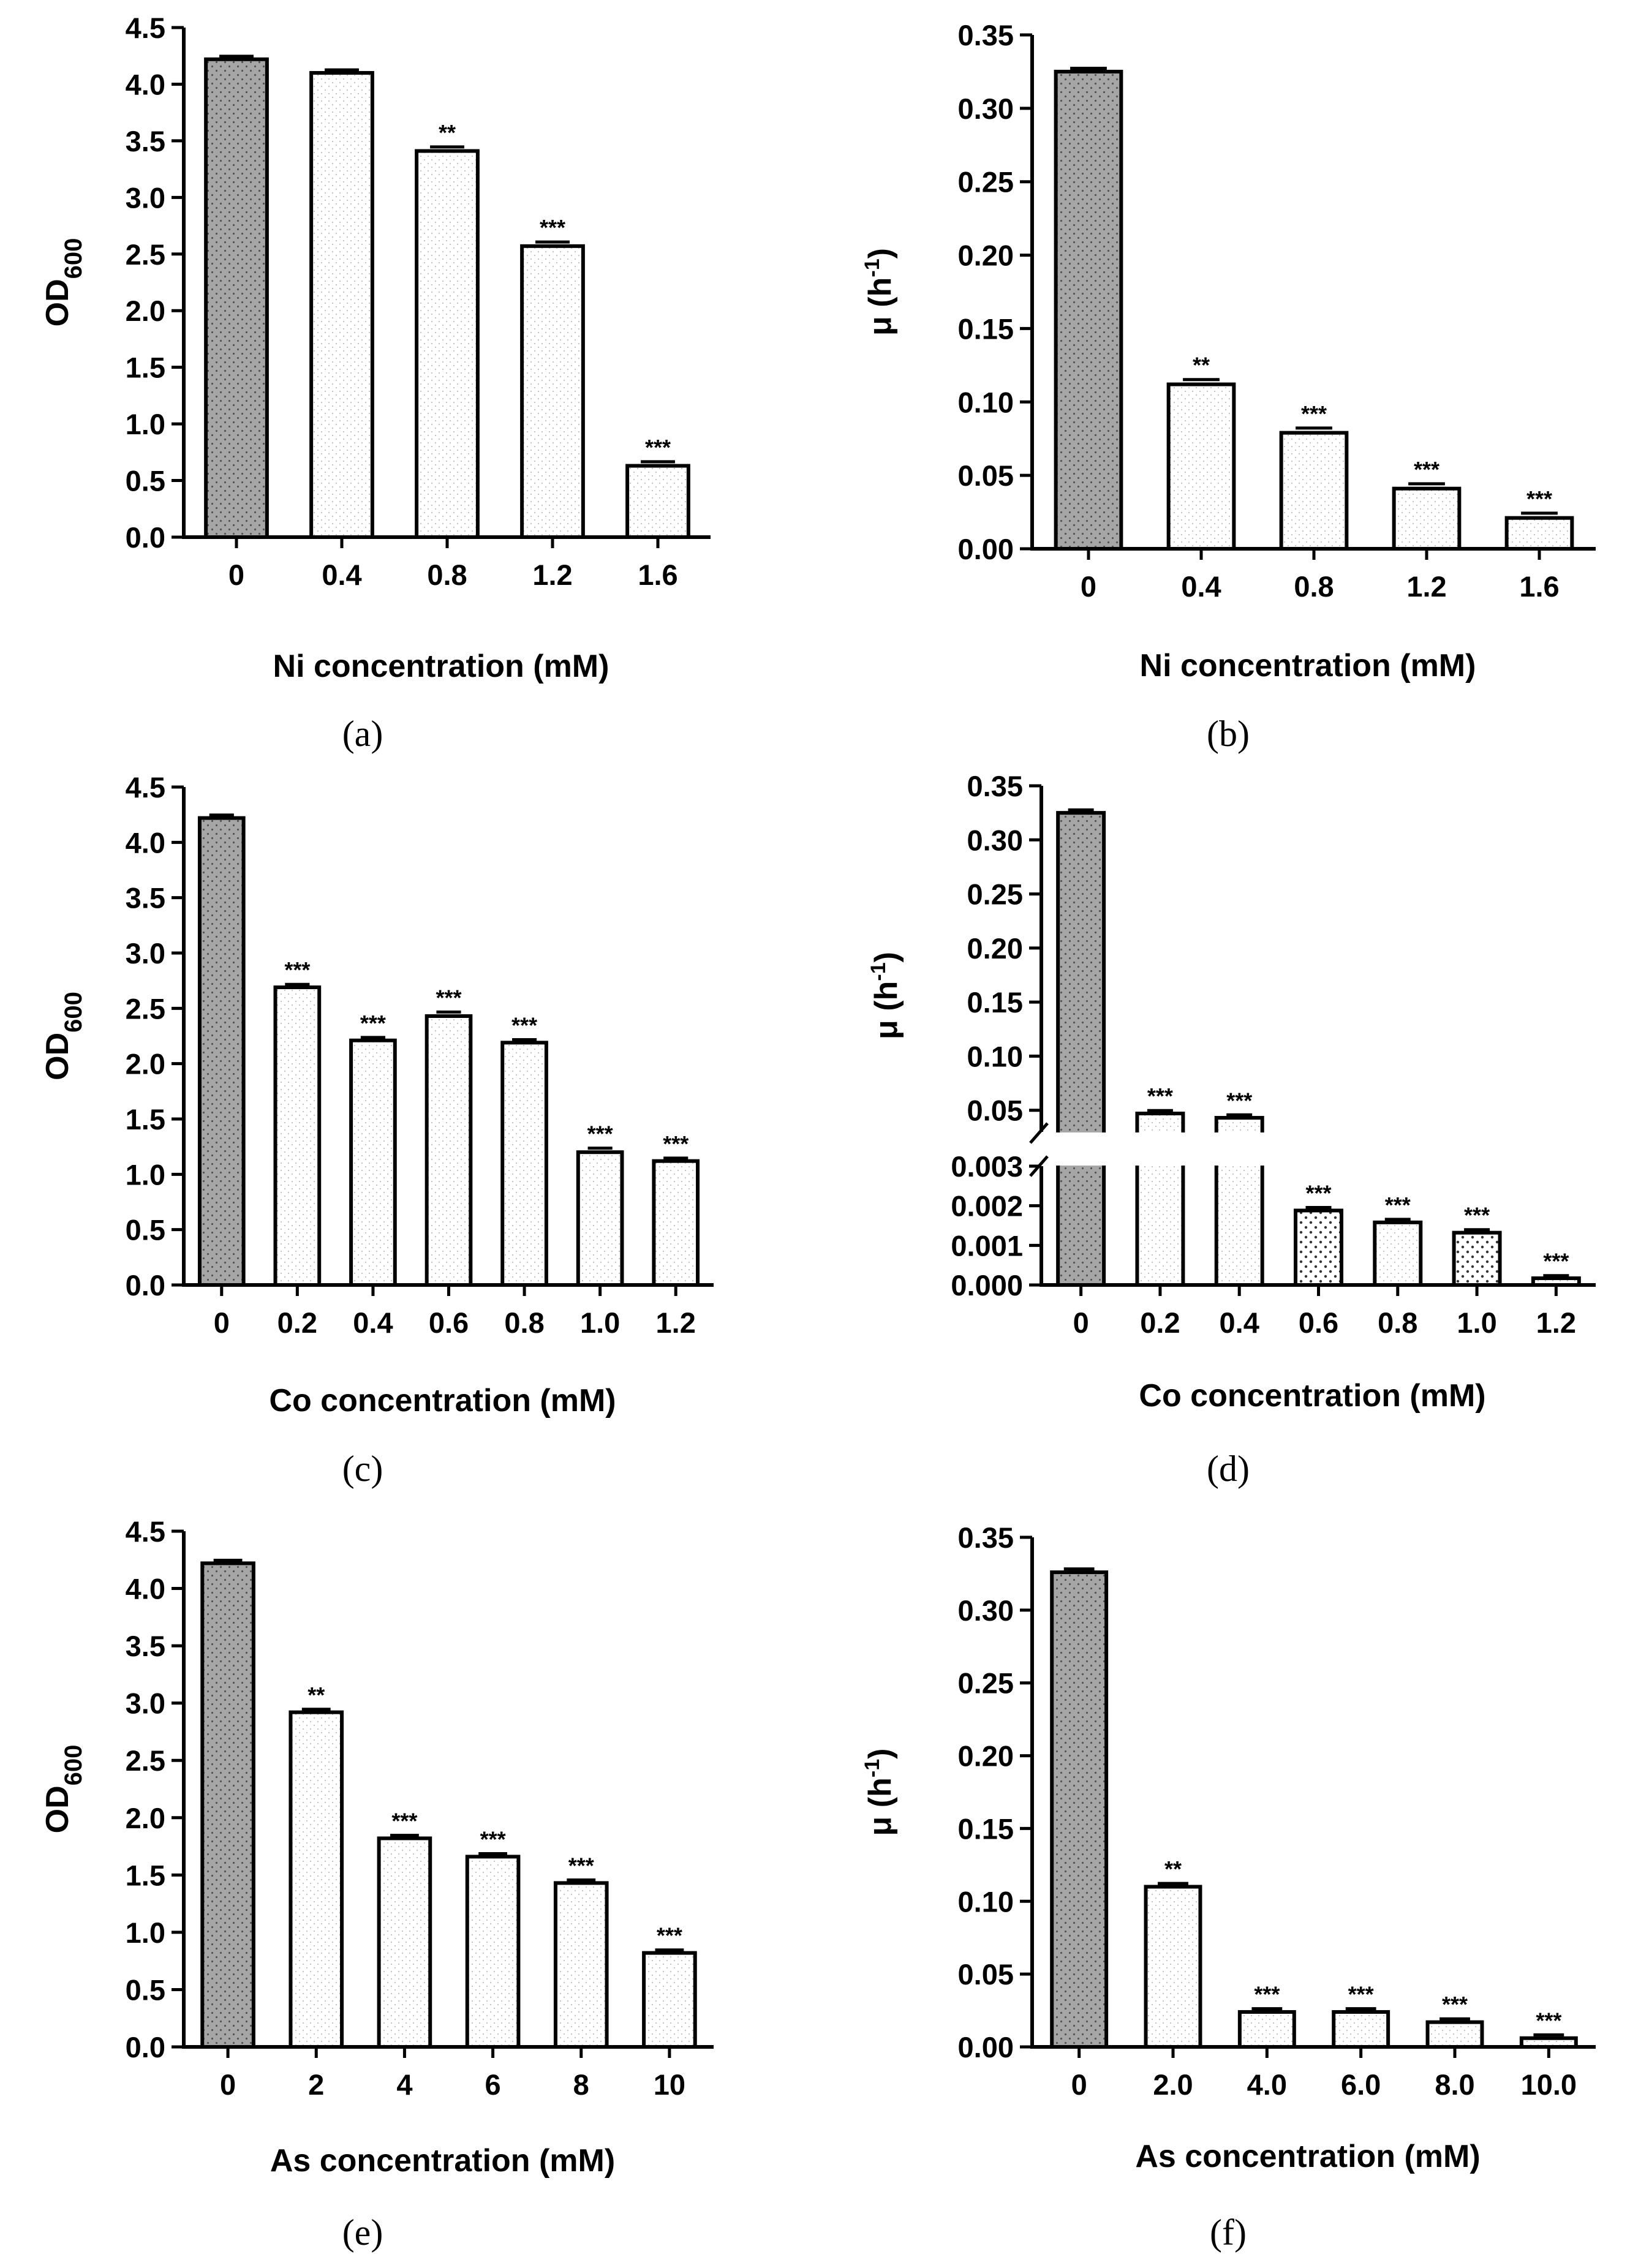  I want to click on axis-break-gap, so click(1312, 1149).